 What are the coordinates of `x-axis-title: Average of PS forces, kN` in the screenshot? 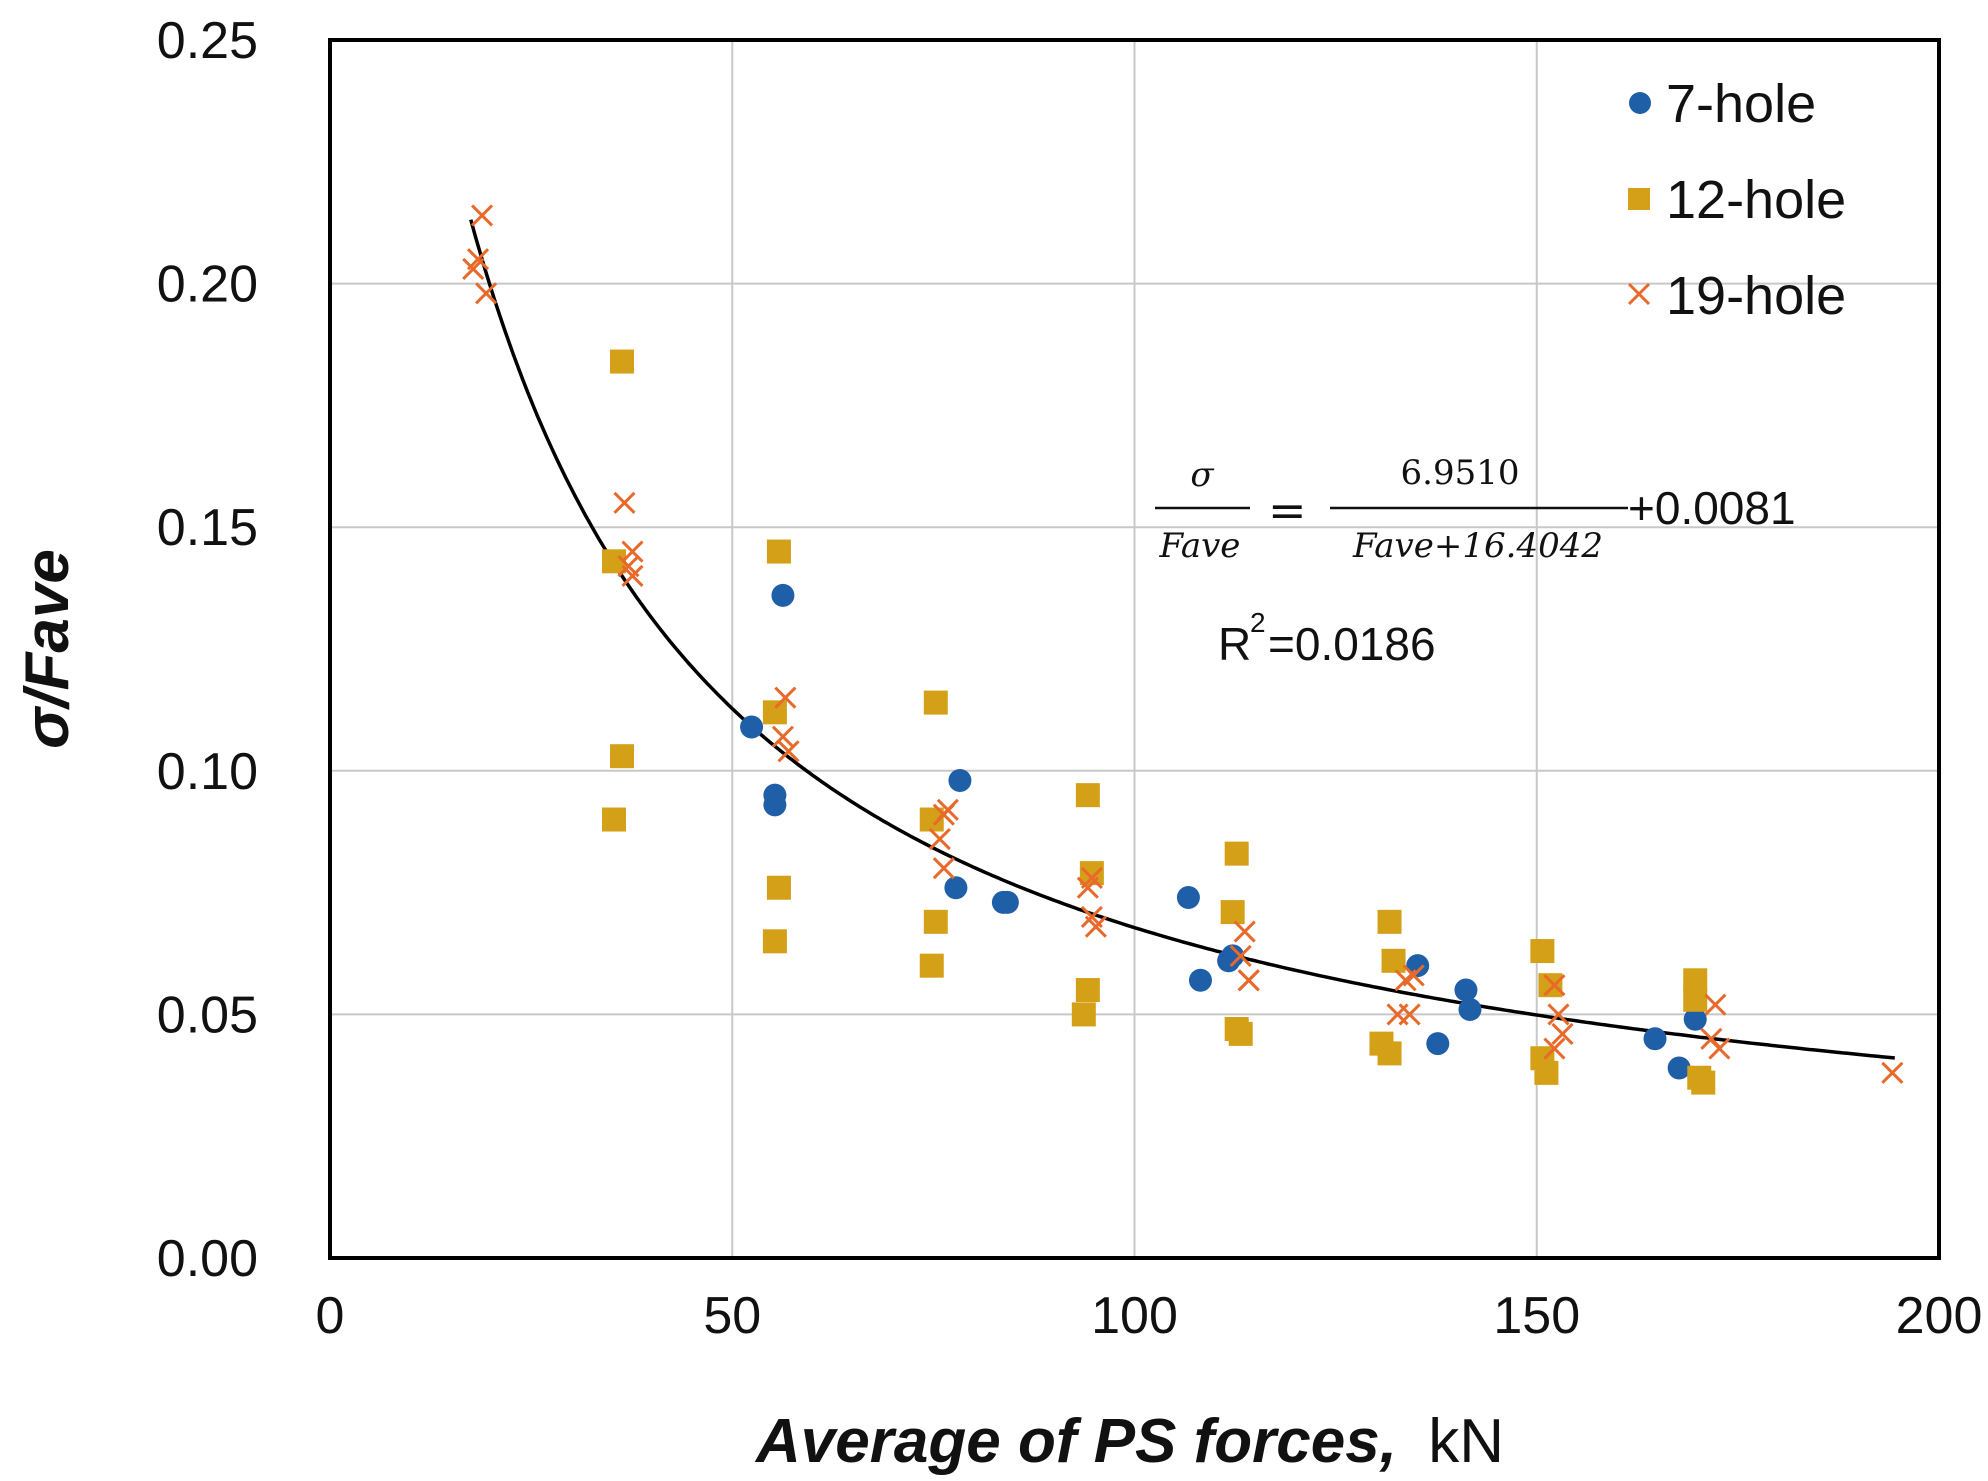 It's located at (1129, 1441).